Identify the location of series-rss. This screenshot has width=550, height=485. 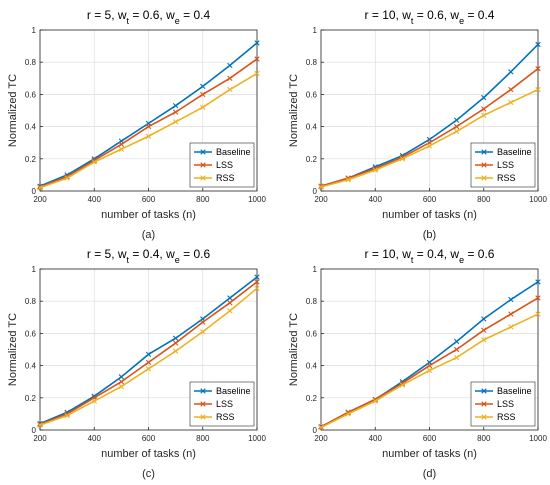
(148, 130).